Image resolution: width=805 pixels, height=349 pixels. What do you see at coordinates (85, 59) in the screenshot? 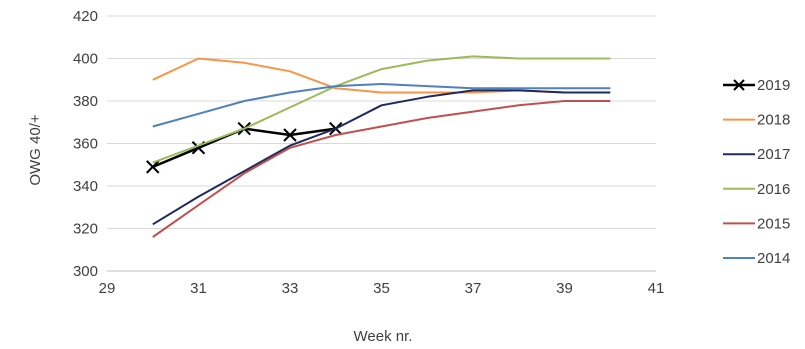
I see `y-tick-label: 400` at bounding box center [85, 59].